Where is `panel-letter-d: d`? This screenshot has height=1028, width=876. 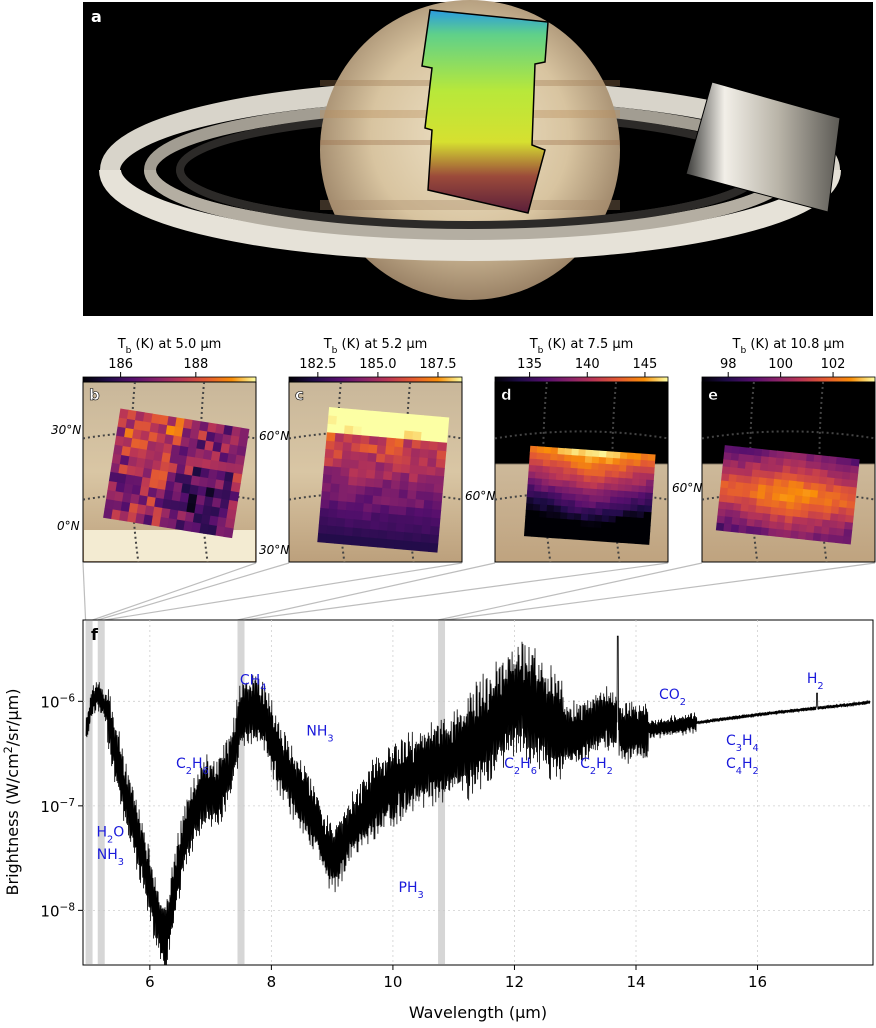 panel-letter-d: d is located at coordinates (506, 395).